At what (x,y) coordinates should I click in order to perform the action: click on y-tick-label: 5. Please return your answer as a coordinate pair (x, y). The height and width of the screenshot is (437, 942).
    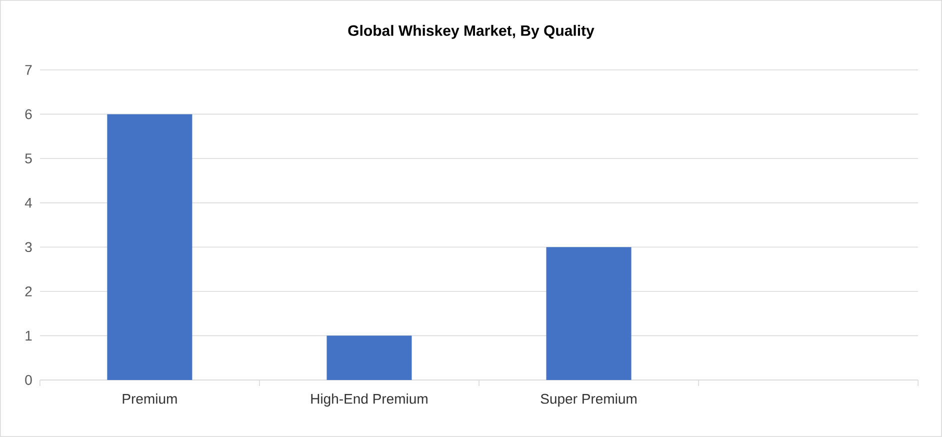
    Looking at the image, I should click on (28, 159).